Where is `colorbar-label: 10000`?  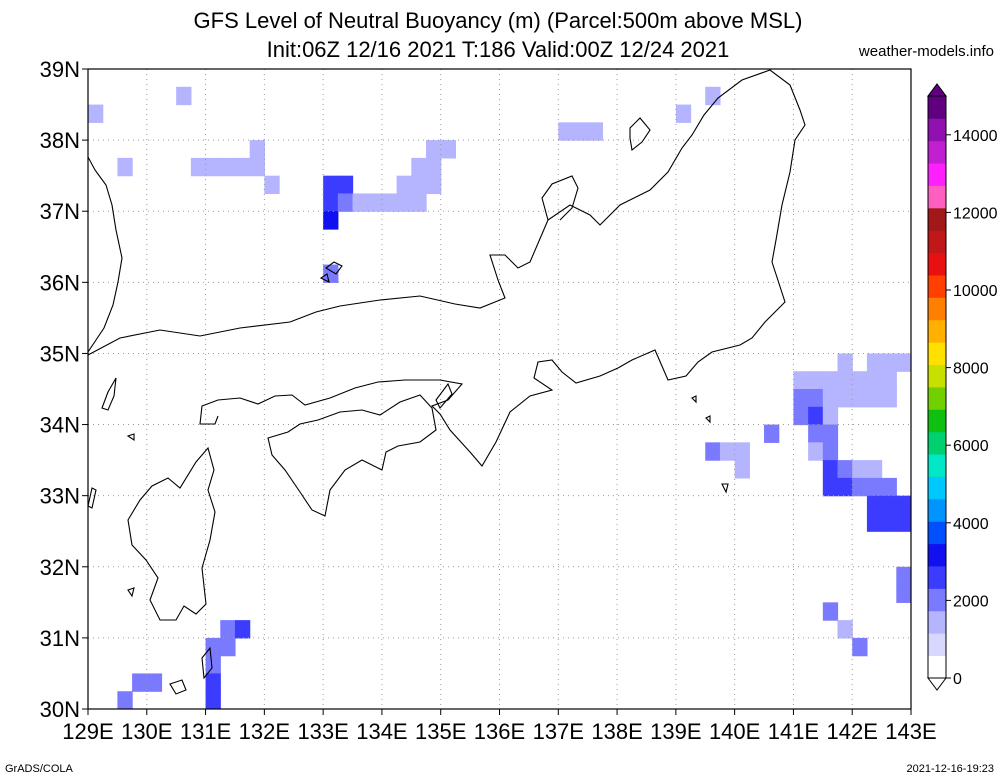
colorbar-label: 10000 is located at coordinates (975, 291).